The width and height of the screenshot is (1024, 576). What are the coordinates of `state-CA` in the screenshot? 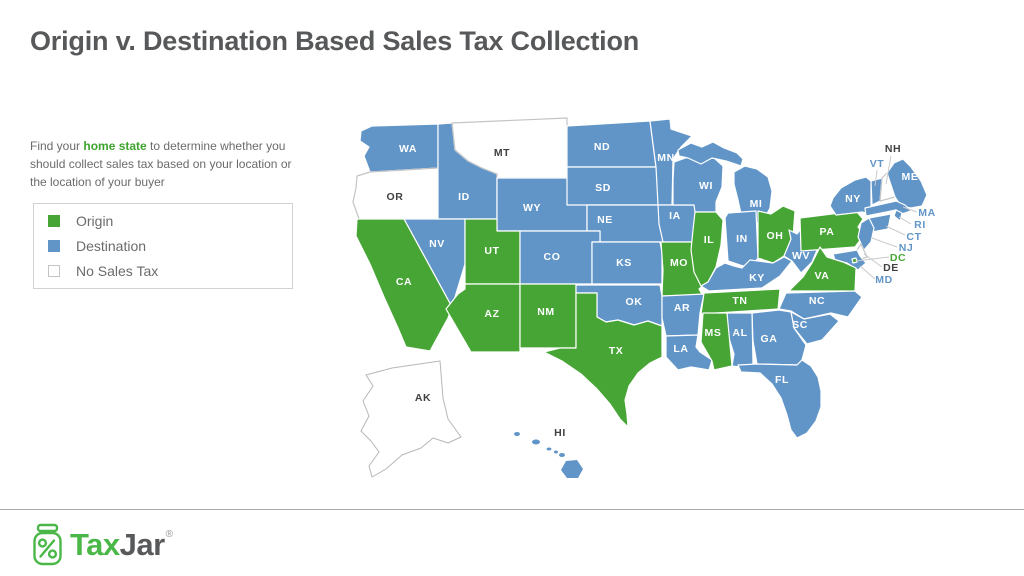 It's located at (404, 285).